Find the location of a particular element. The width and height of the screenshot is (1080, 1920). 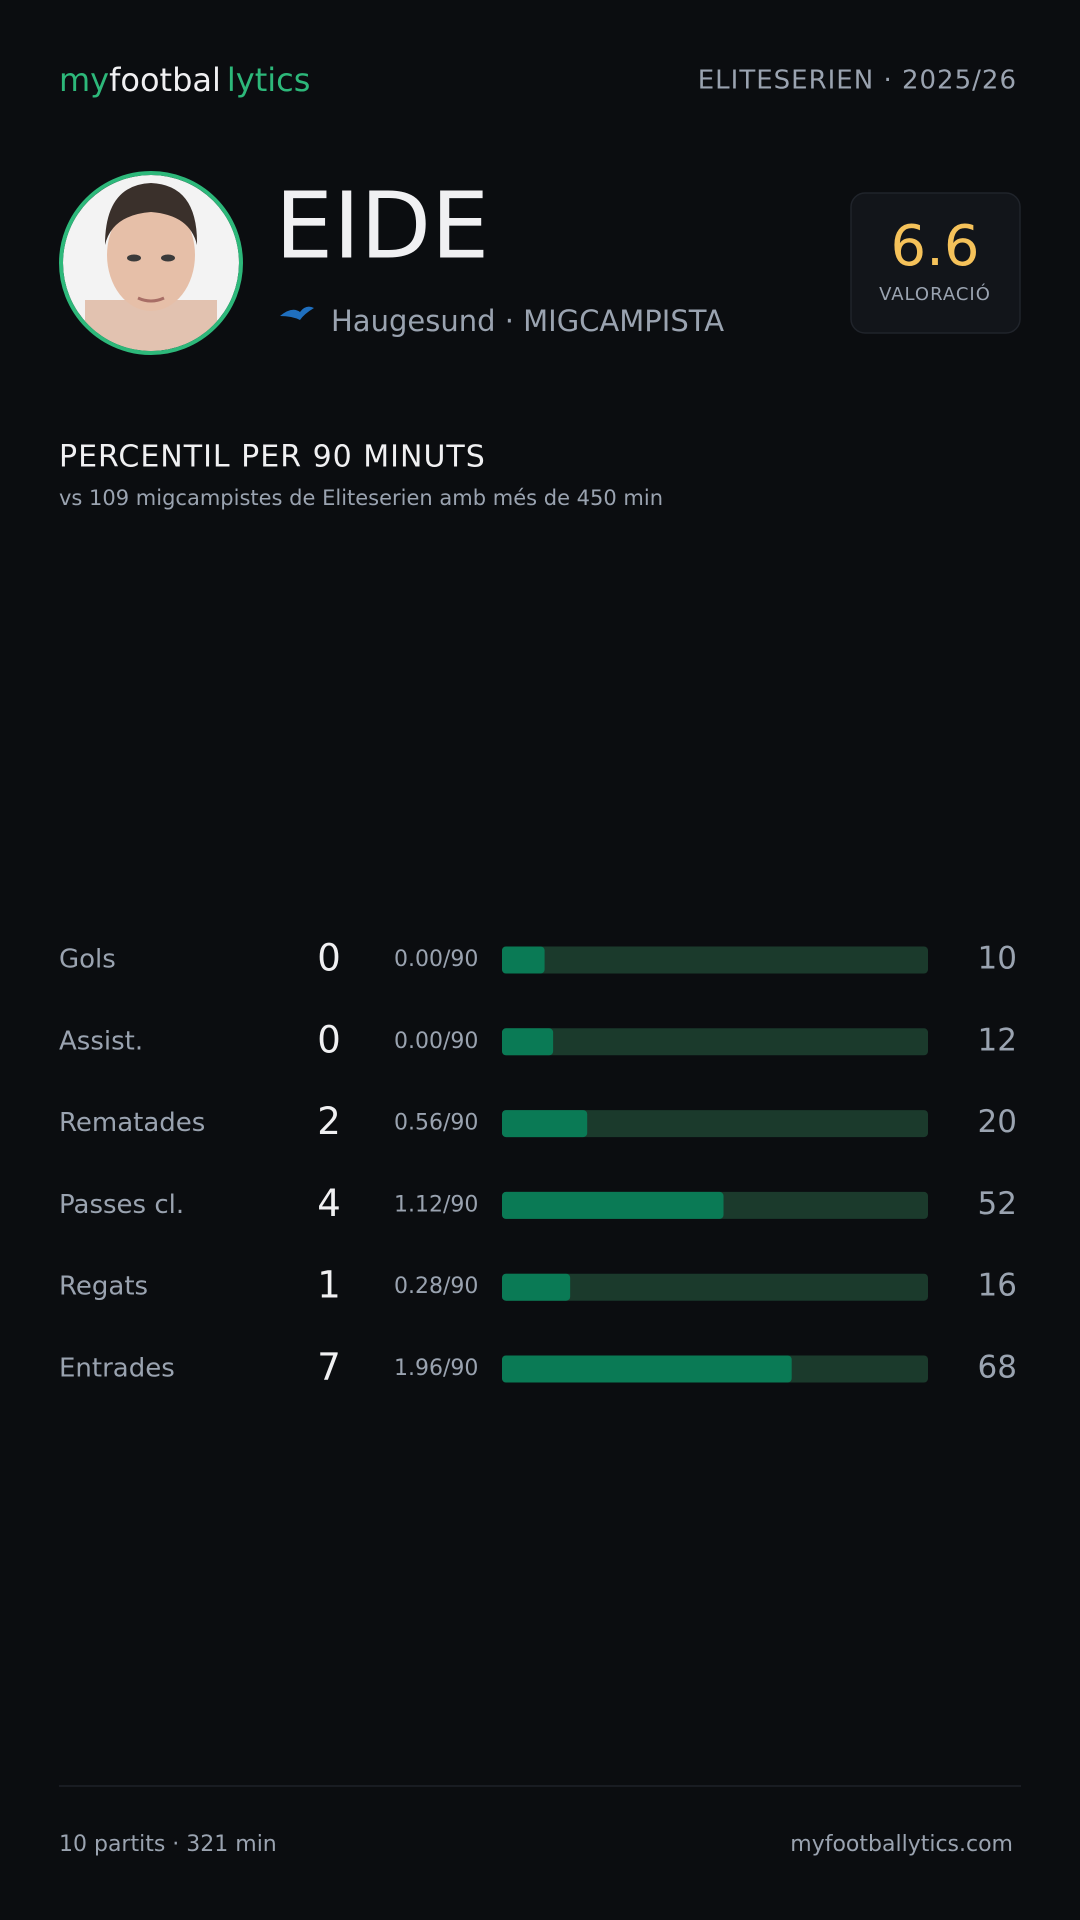

logo-part: lytics is located at coordinates (269, 80).